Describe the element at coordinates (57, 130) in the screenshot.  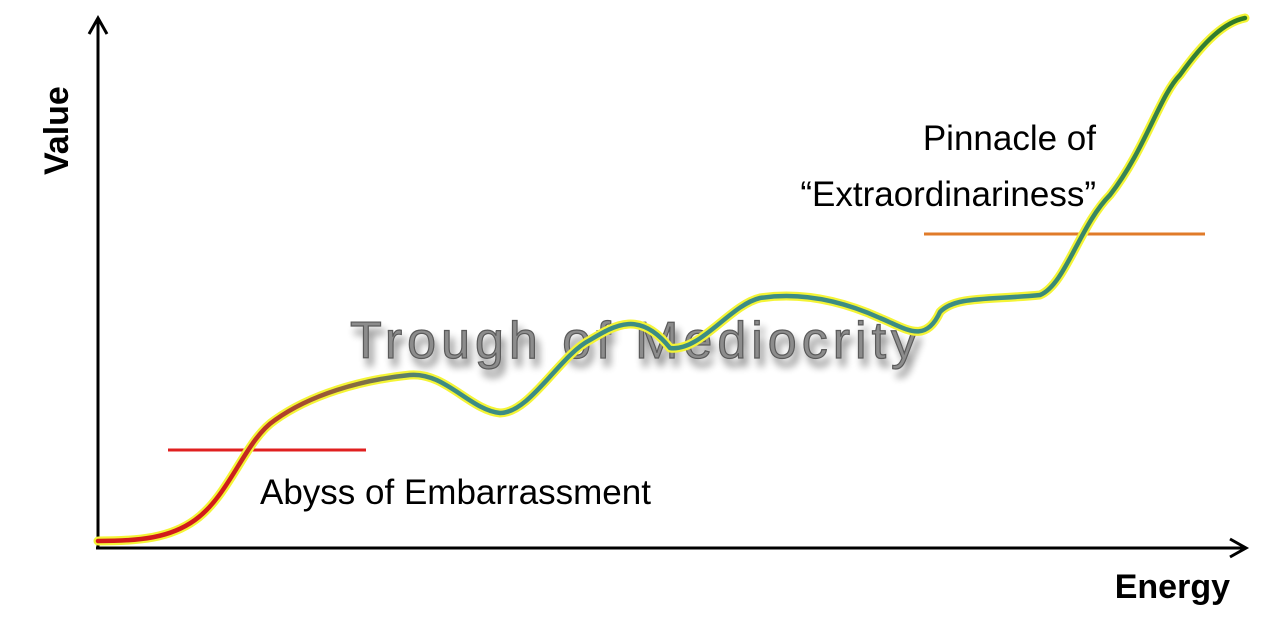
I see `y-axis-title: Value` at that location.